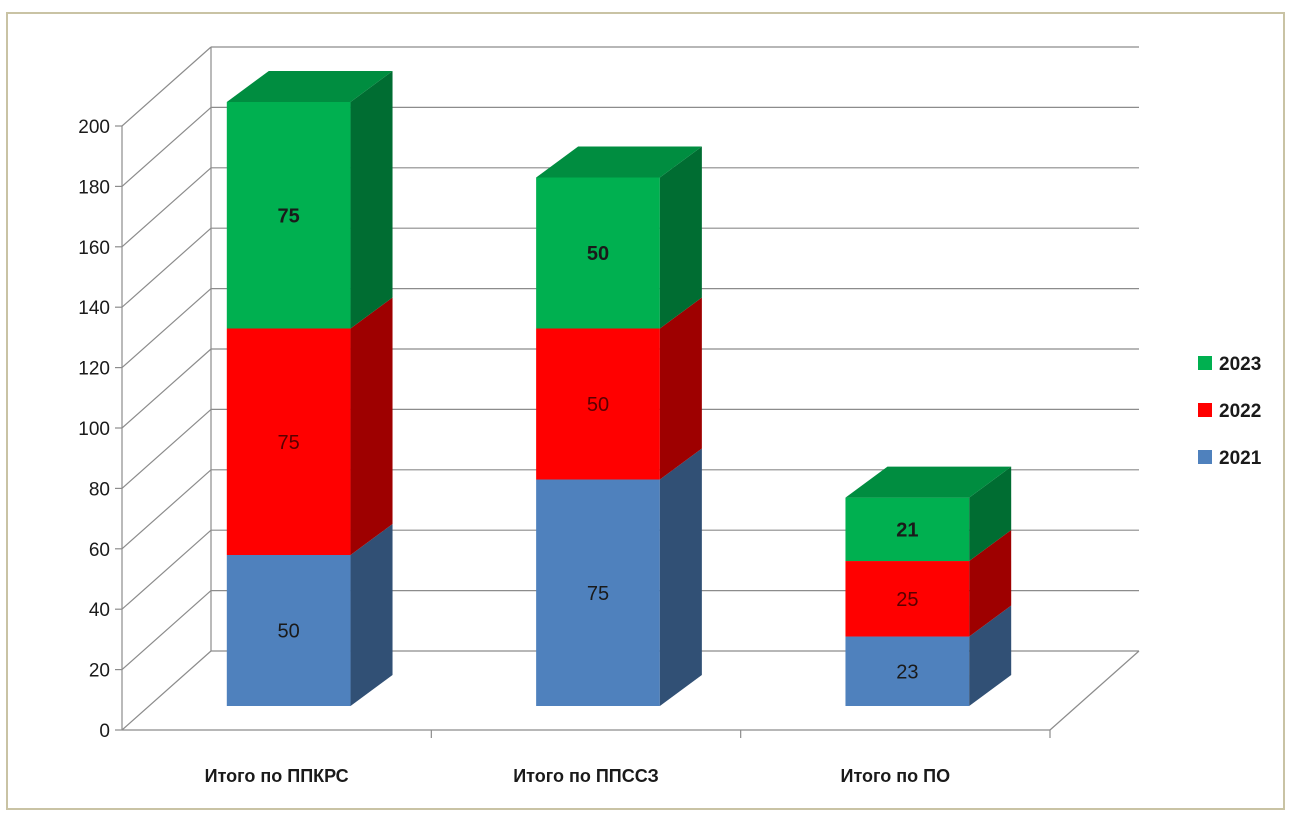  What do you see at coordinates (1240, 458) in the screenshot?
I see `legend-label-2021: 2021` at bounding box center [1240, 458].